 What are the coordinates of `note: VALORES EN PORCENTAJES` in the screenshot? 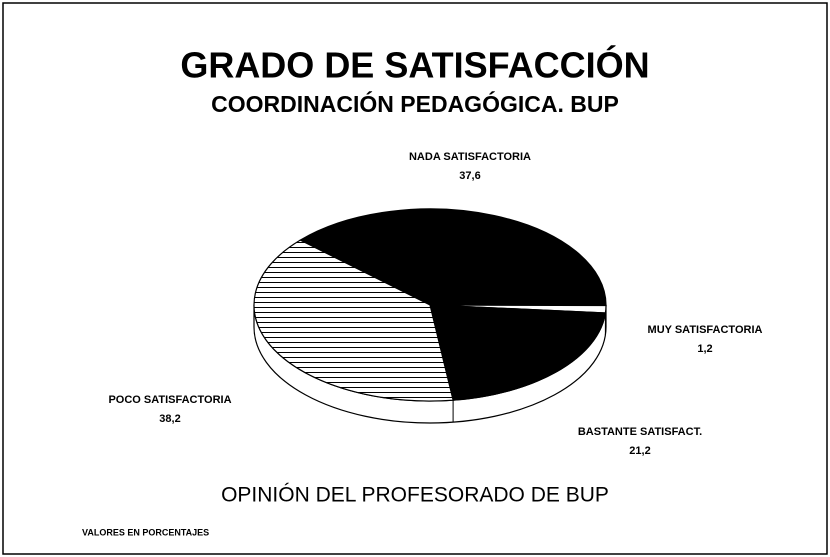 It's located at (145, 532).